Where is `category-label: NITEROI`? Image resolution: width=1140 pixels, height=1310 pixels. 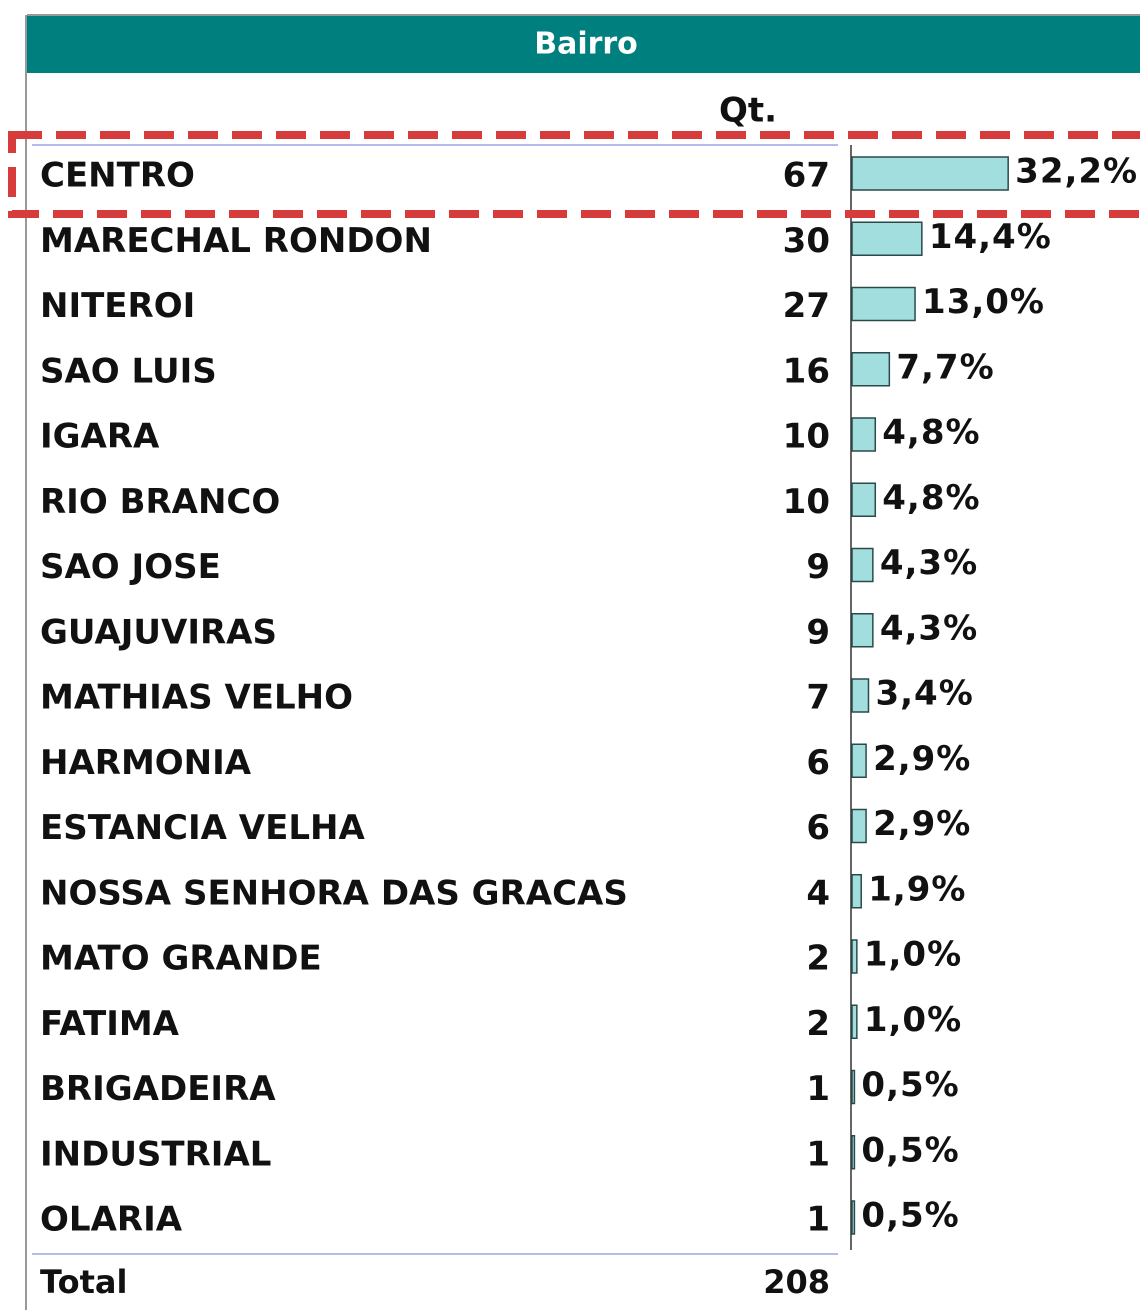
category-label: NITEROI is located at coordinates (117, 306).